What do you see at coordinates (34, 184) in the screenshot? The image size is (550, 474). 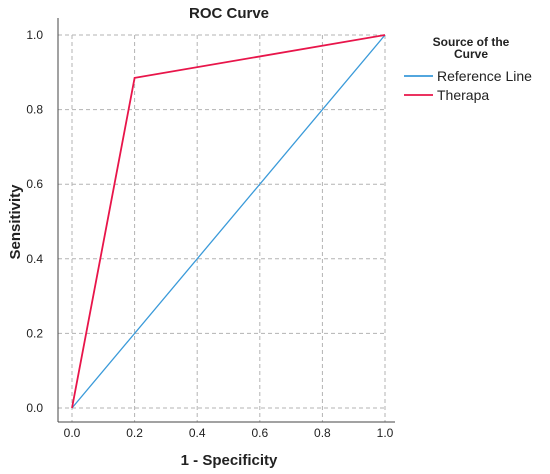 I see `y-tick-label: 0.6` at bounding box center [34, 184].